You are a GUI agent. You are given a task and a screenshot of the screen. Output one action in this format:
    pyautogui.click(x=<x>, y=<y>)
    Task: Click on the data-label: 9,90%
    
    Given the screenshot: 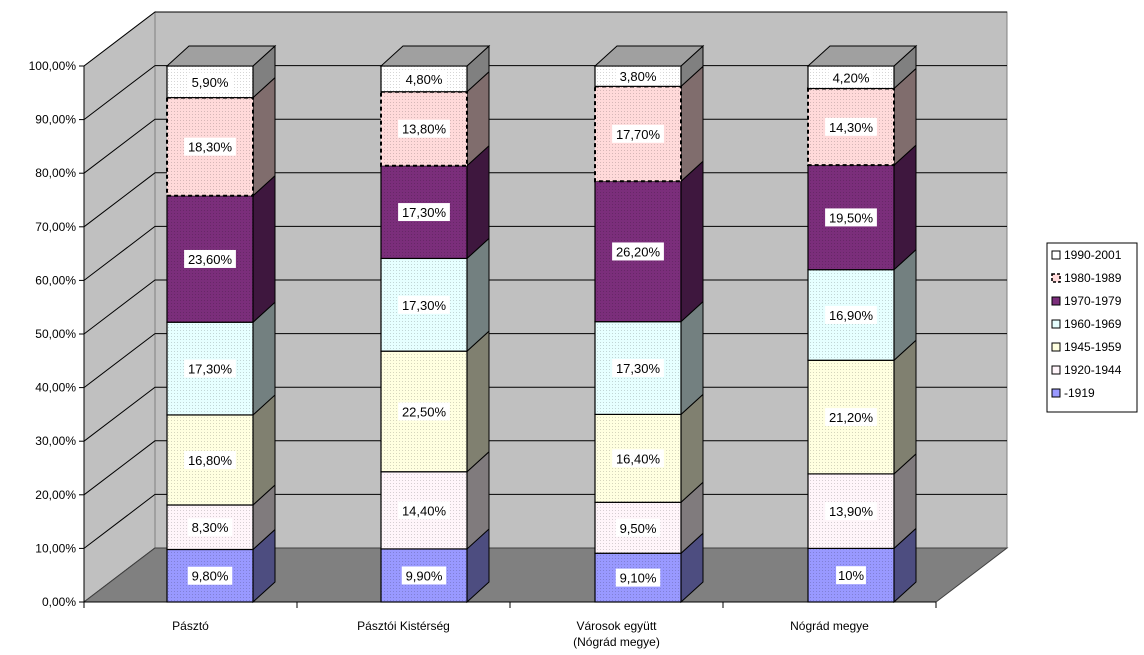 What is the action you would take?
    pyautogui.click(x=424, y=575)
    